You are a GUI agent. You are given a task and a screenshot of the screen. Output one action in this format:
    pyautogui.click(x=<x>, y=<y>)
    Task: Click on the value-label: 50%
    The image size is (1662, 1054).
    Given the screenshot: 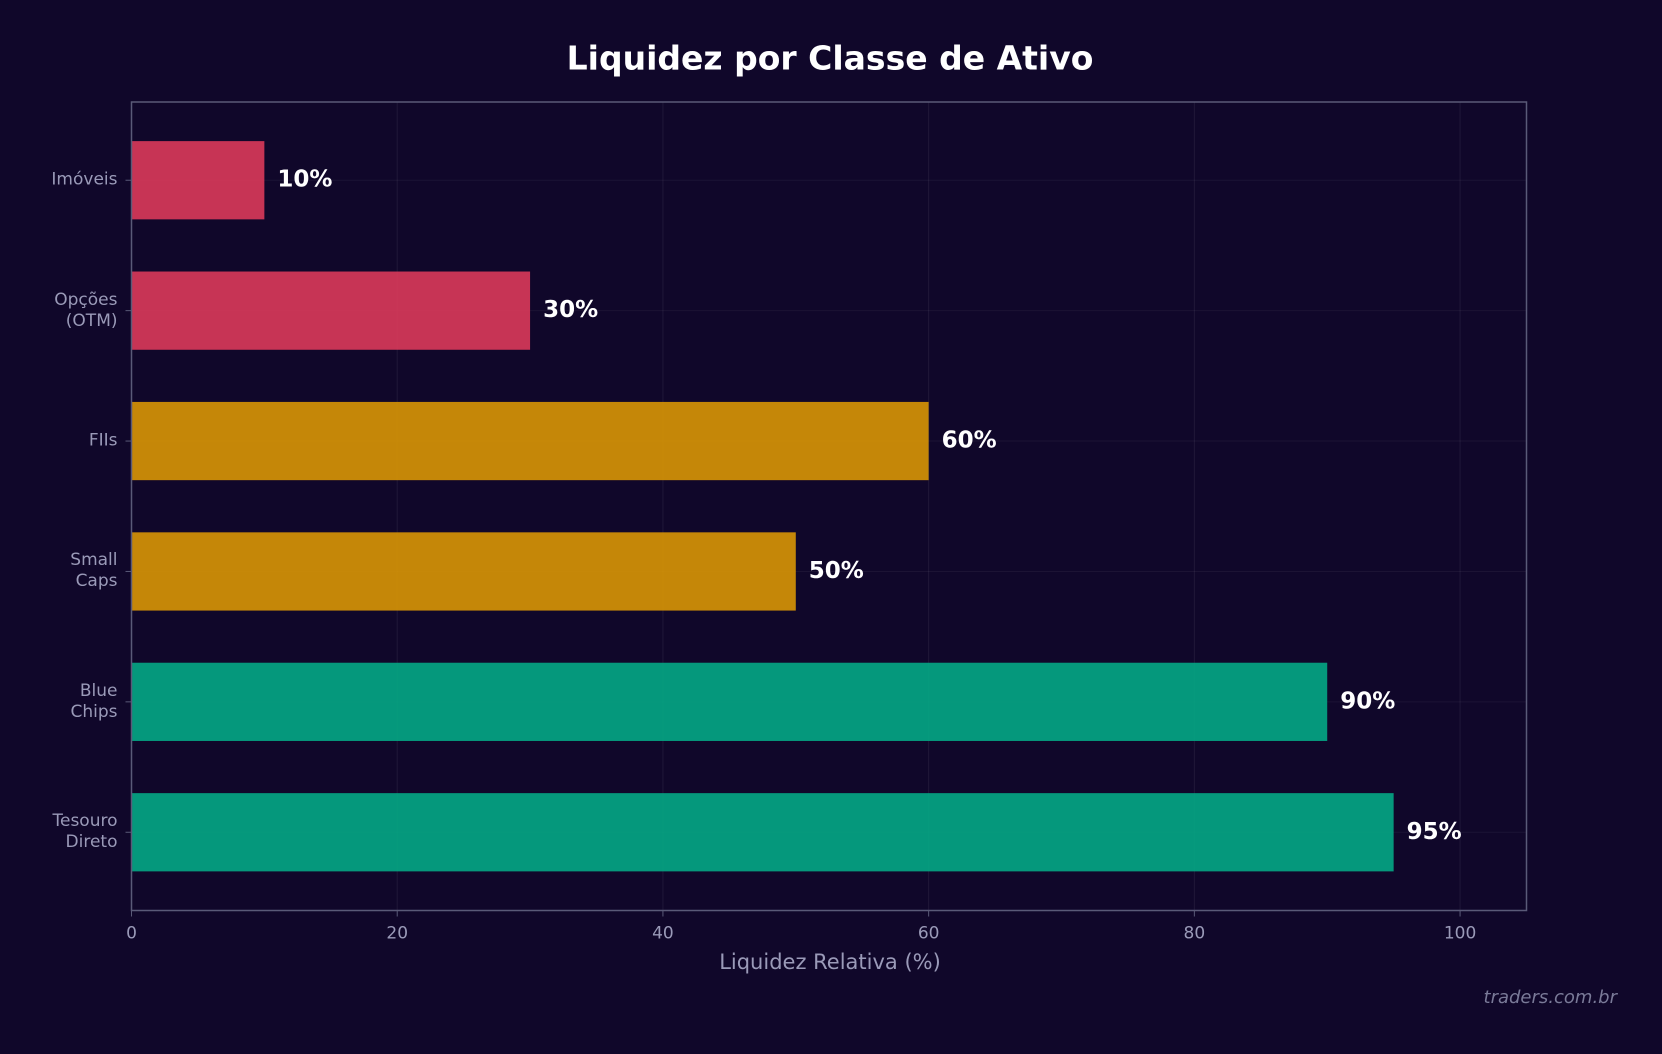 What is the action you would take?
    pyautogui.click(x=836, y=571)
    